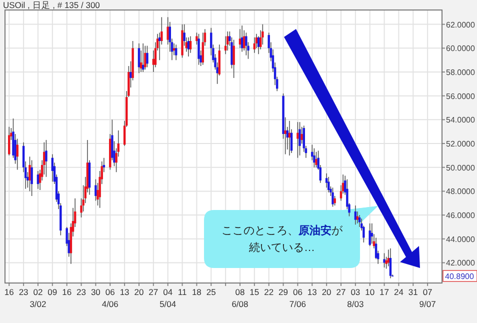  What do you see at coordinates (211, 292) in the screenshot?
I see `xtick: 25` at bounding box center [211, 292].